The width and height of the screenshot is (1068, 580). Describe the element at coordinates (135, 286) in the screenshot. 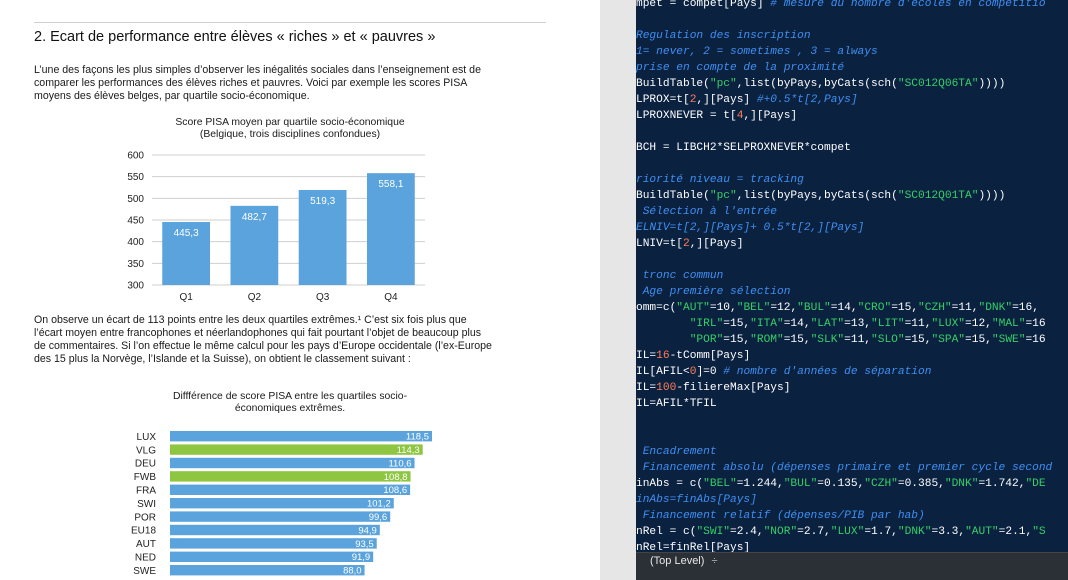

I see `y-tick-label: 300` at that location.